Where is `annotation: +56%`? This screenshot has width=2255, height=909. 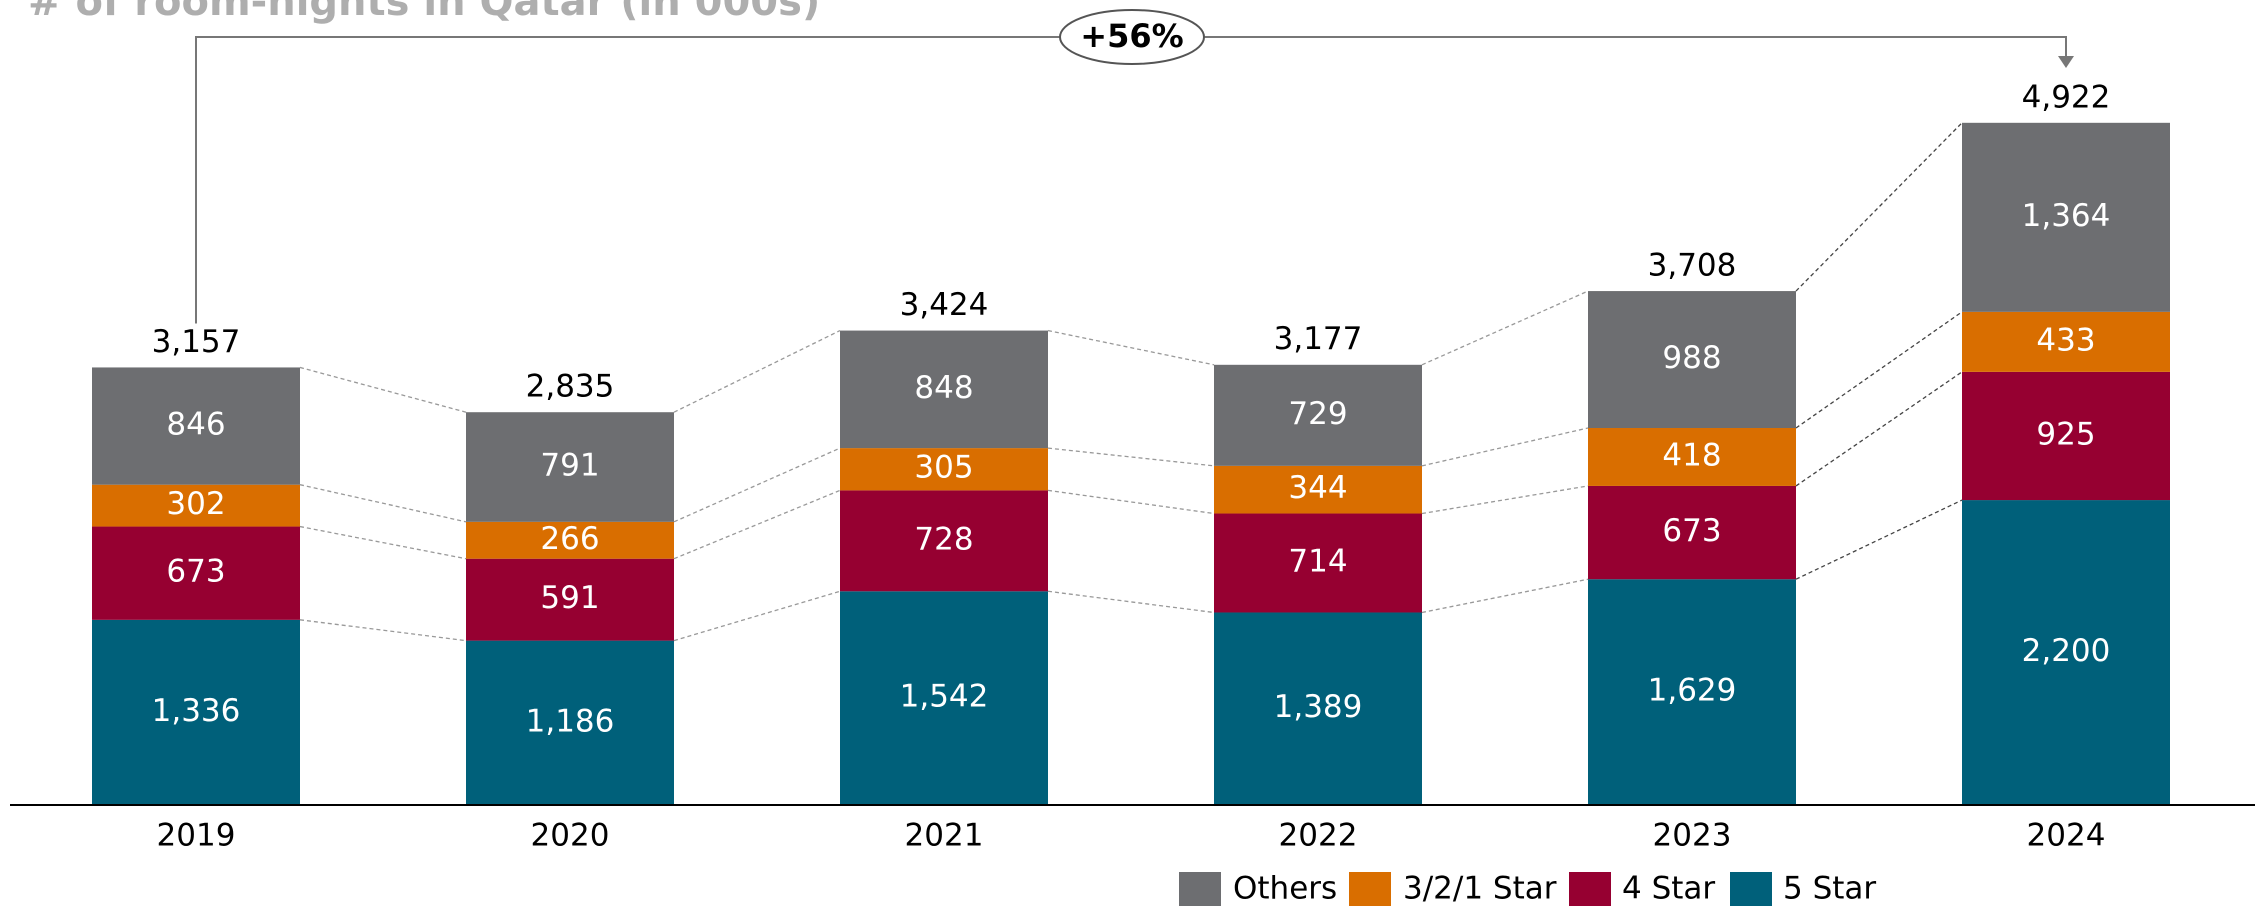 annotation: +56% is located at coordinates (1131, 36).